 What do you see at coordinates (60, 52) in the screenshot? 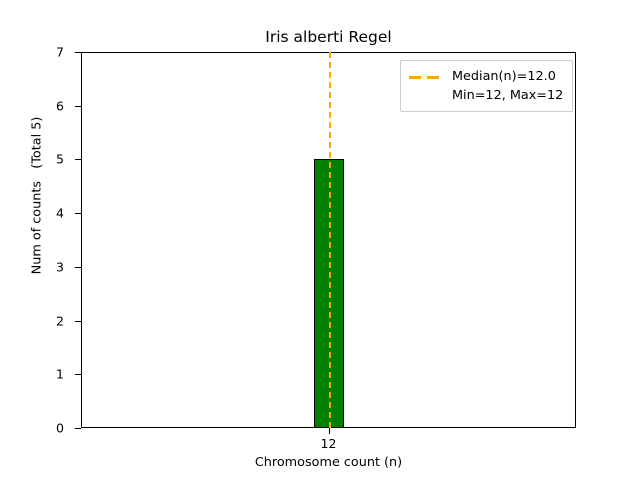
I see `y-tick-label: 7` at bounding box center [60, 52].